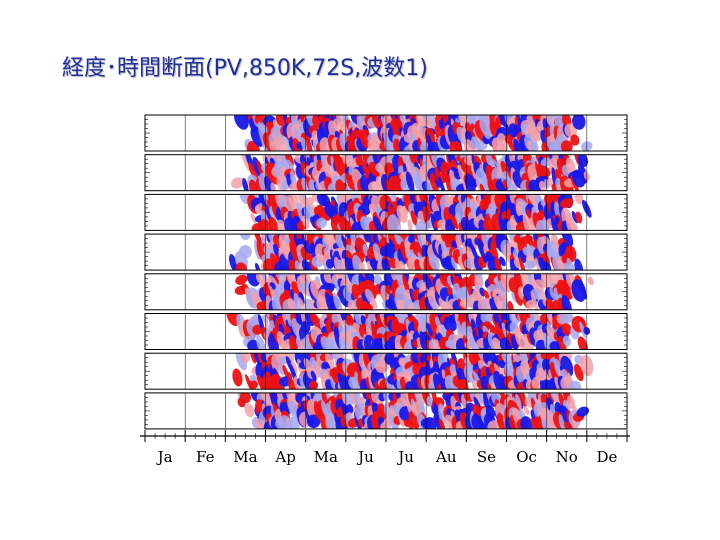  Describe the element at coordinates (164, 457) in the screenshot. I see `x-tick-label: Ja` at that location.